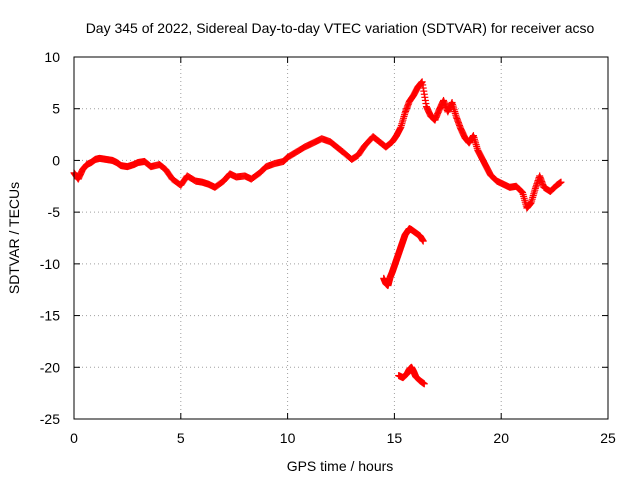 The width and height of the screenshot is (640, 485). What do you see at coordinates (395, 438) in the screenshot?
I see `x-tick-label: 15` at bounding box center [395, 438].